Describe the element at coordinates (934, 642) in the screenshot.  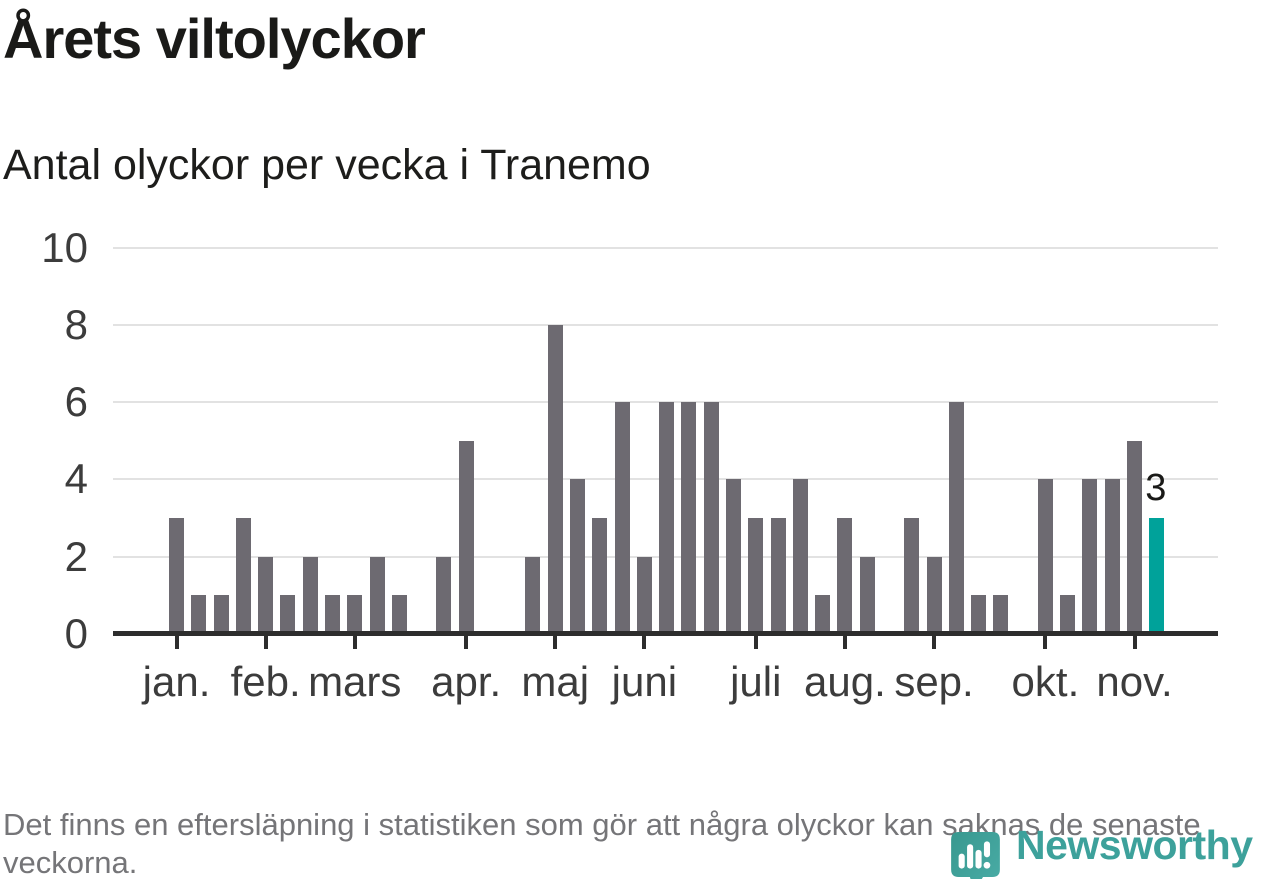
I see `month-tick-sep` at that location.